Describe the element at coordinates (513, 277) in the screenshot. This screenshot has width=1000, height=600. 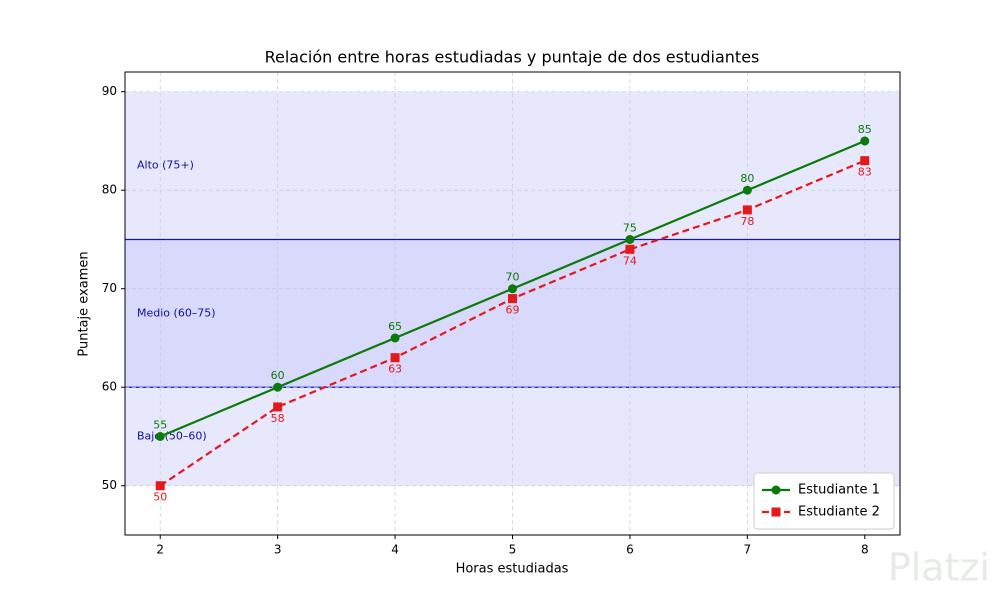
I see `data-label: 70` at that location.